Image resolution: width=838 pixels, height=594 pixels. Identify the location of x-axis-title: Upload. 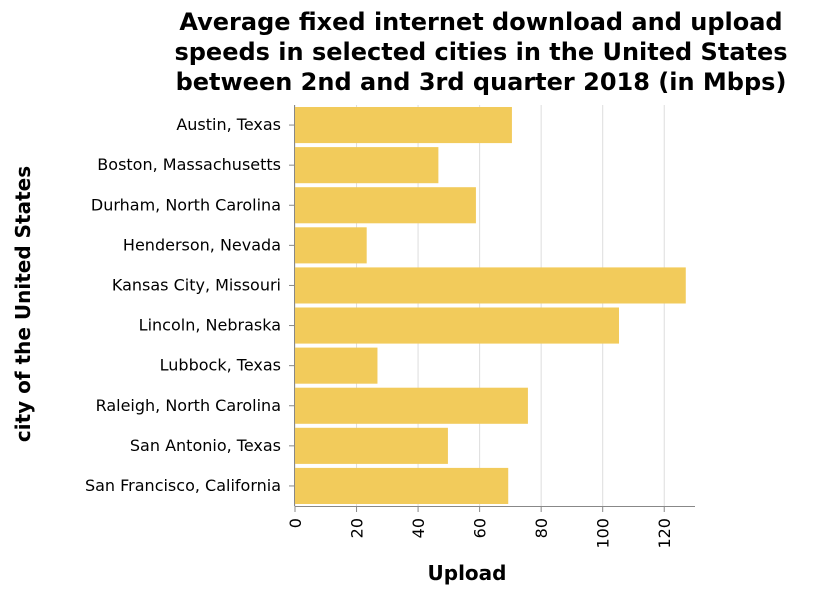
(467, 573).